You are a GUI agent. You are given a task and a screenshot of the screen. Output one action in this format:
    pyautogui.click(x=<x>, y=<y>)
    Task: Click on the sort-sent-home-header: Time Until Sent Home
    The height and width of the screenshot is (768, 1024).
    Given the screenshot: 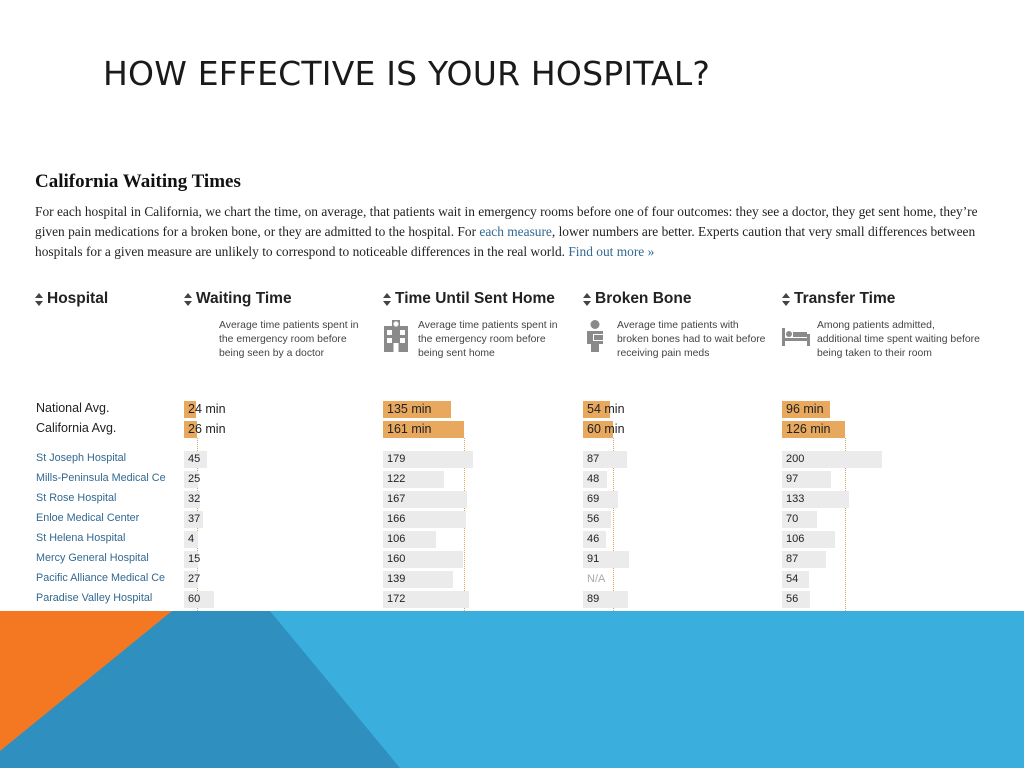 What is the action you would take?
    pyautogui.click(x=469, y=299)
    